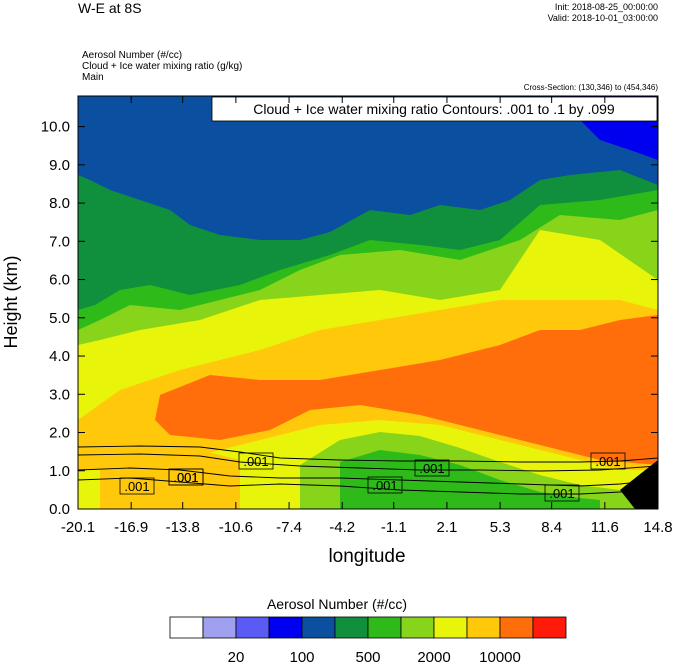  What do you see at coordinates (131, 527) in the screenshot?
I see `x-tick-label: -16.9` at bounding box center [131, 527].